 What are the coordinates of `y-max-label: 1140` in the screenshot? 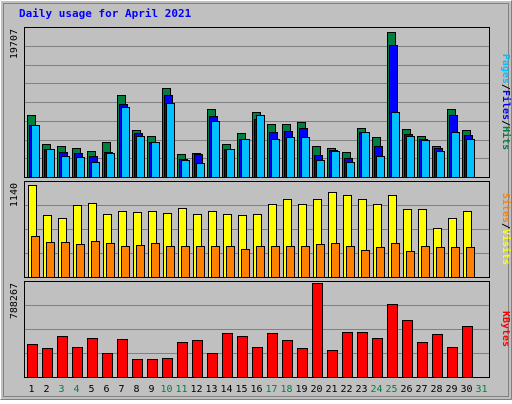 It's located at (14, 195).